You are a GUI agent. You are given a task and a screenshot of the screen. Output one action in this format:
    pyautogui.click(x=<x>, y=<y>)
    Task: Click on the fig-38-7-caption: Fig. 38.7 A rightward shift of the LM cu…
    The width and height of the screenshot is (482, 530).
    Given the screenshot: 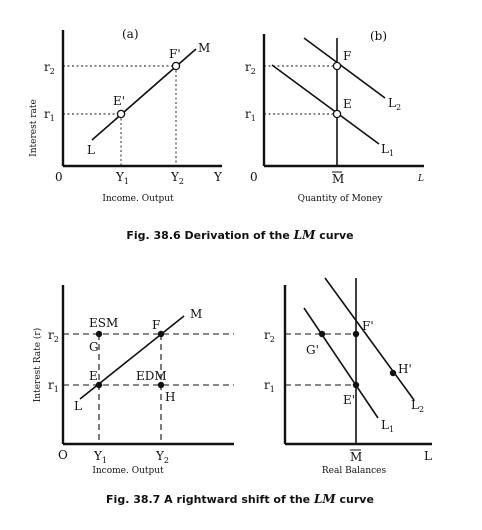 What is the action you would take?
    pyautogui.click(x=240, y=499)
    